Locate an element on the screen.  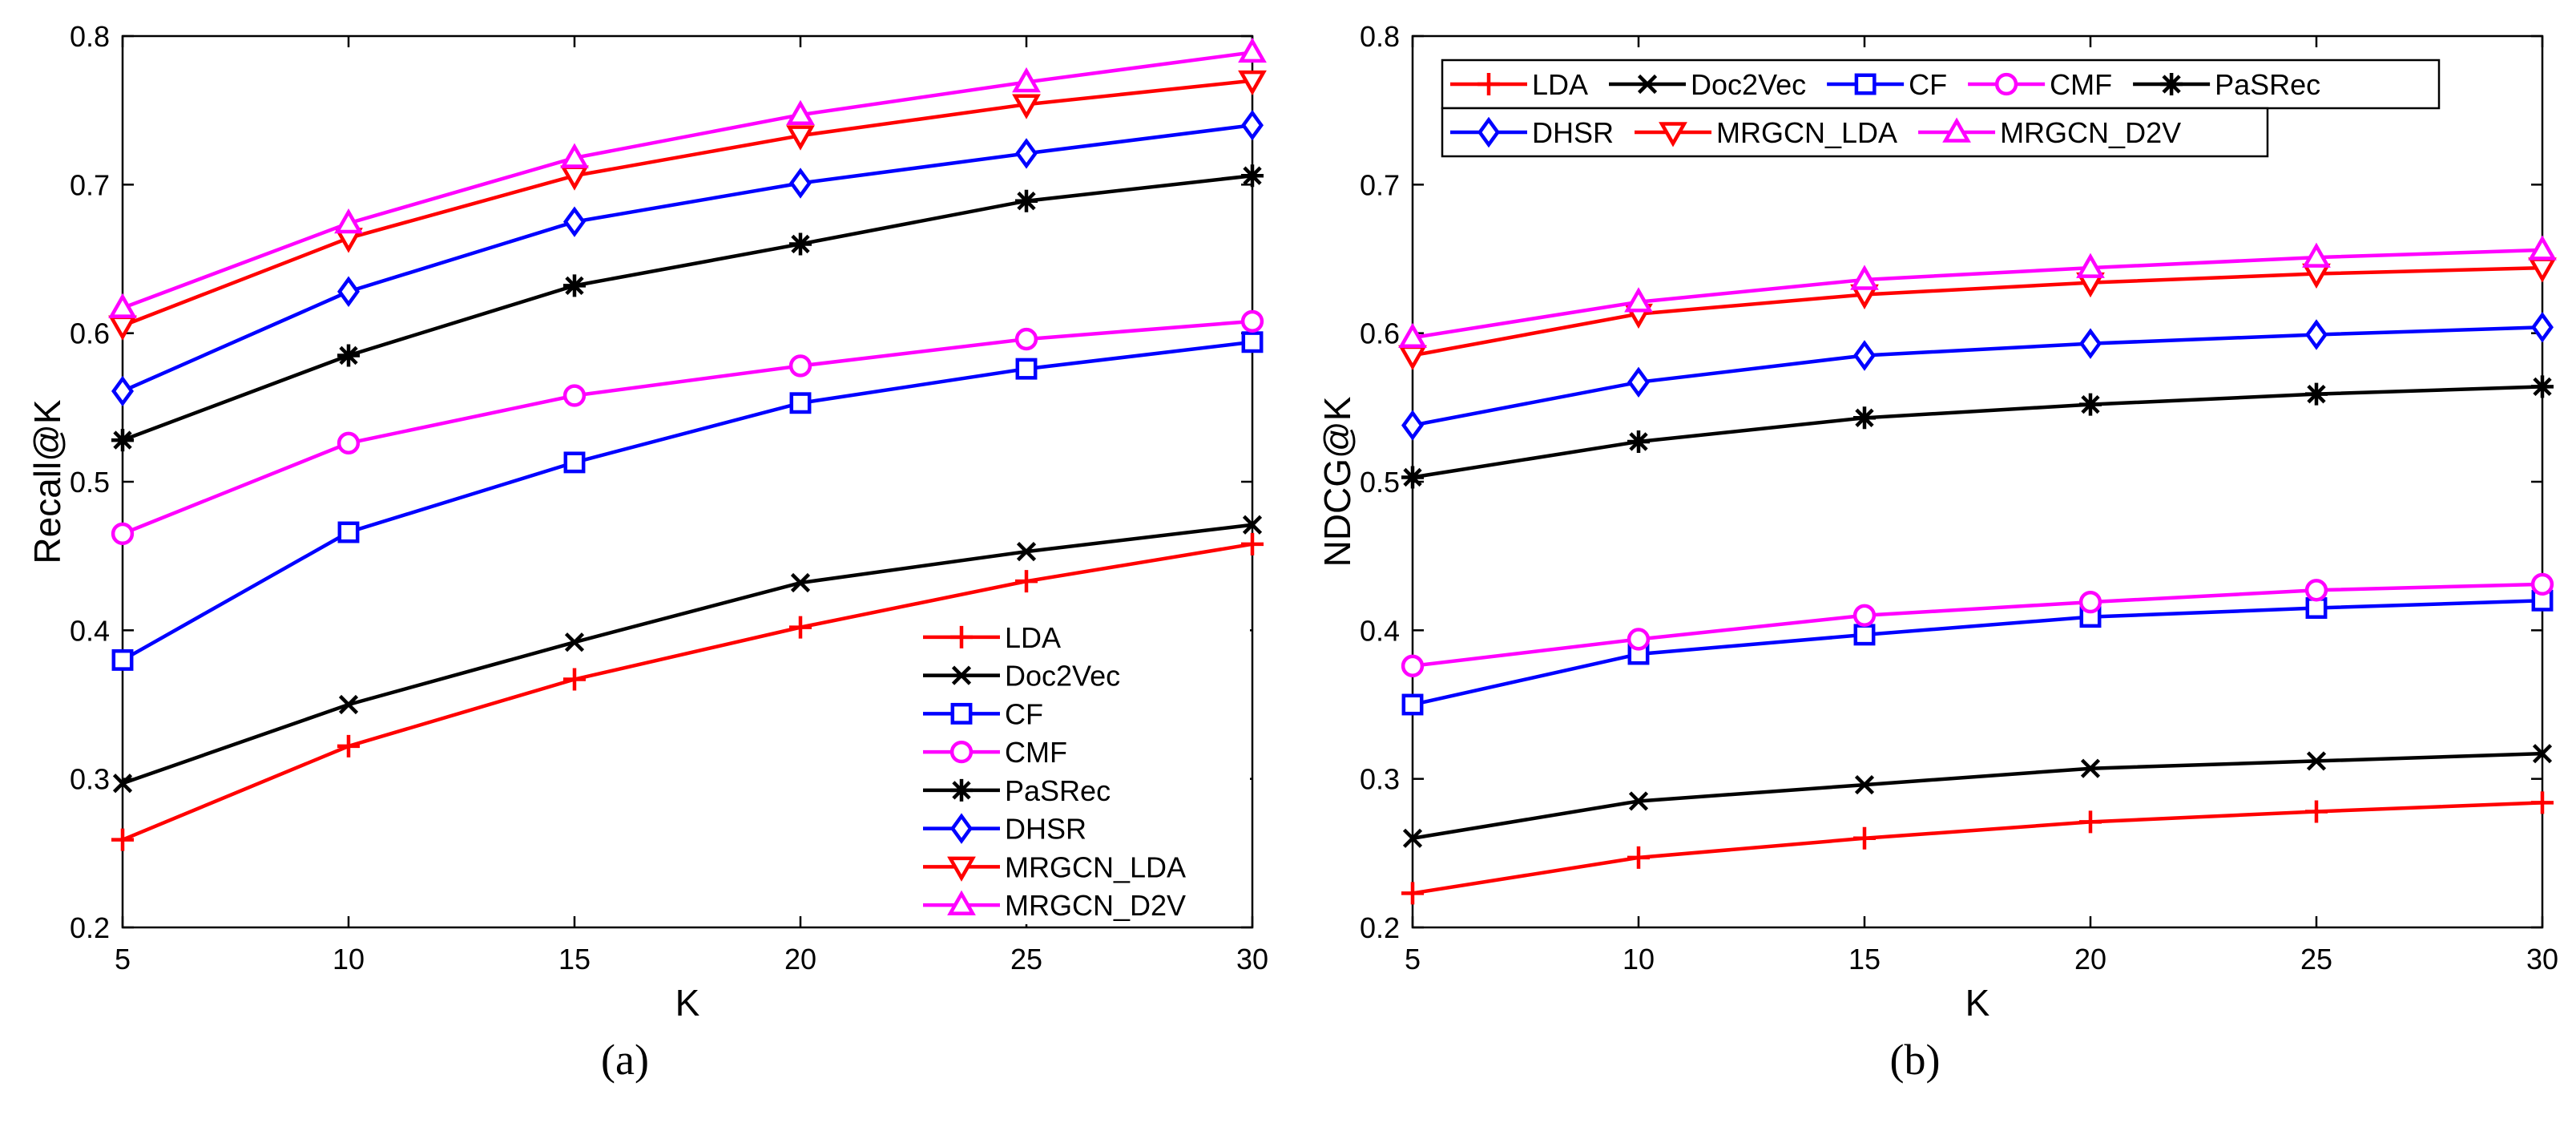
series-doc2vec is located at coordinates (687, 654).